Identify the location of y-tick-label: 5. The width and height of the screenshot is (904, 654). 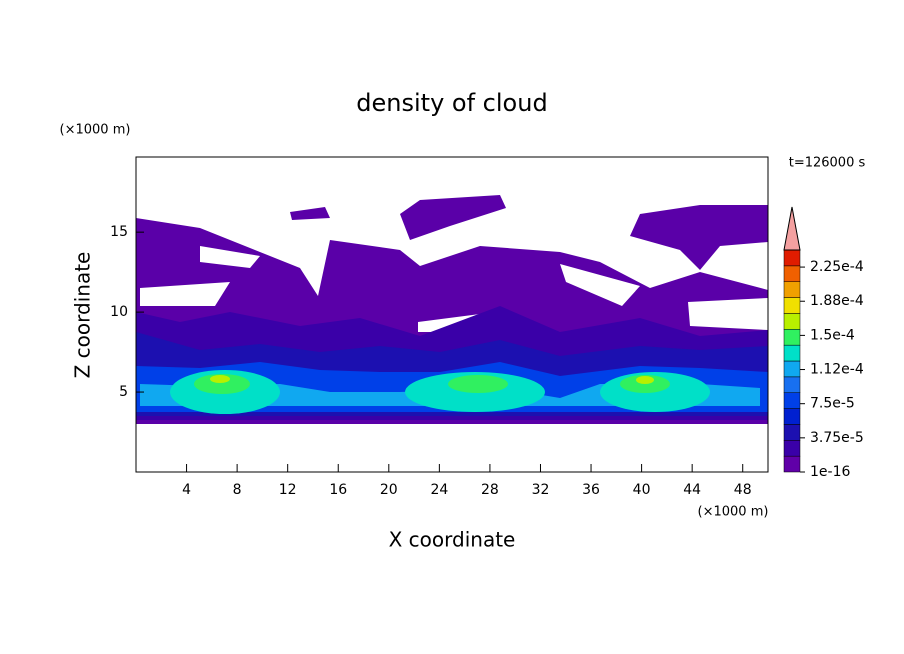
(123, 392).